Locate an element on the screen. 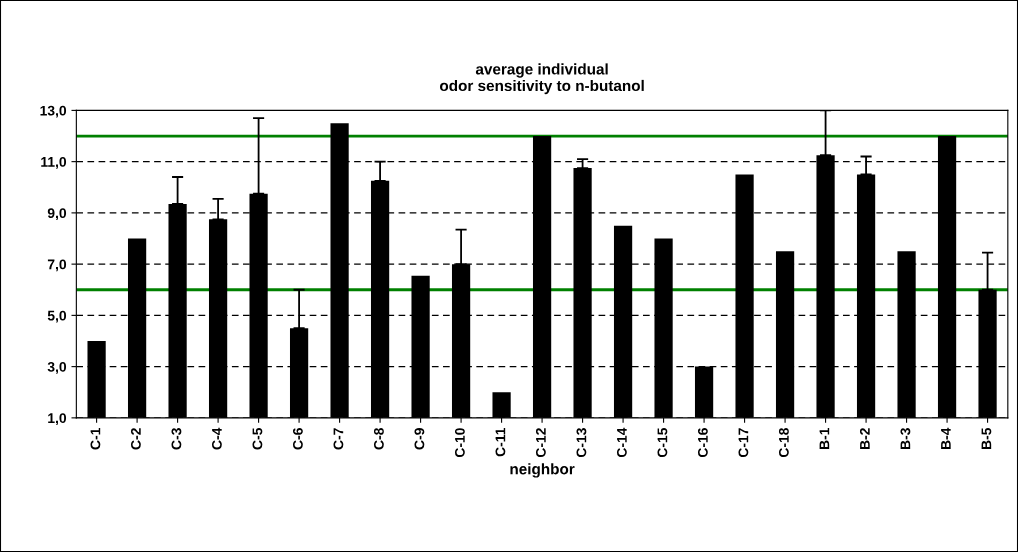 This screenshot has height=552, width=1018. x-tick-label: C-14 is located at coordinates (621, 442).